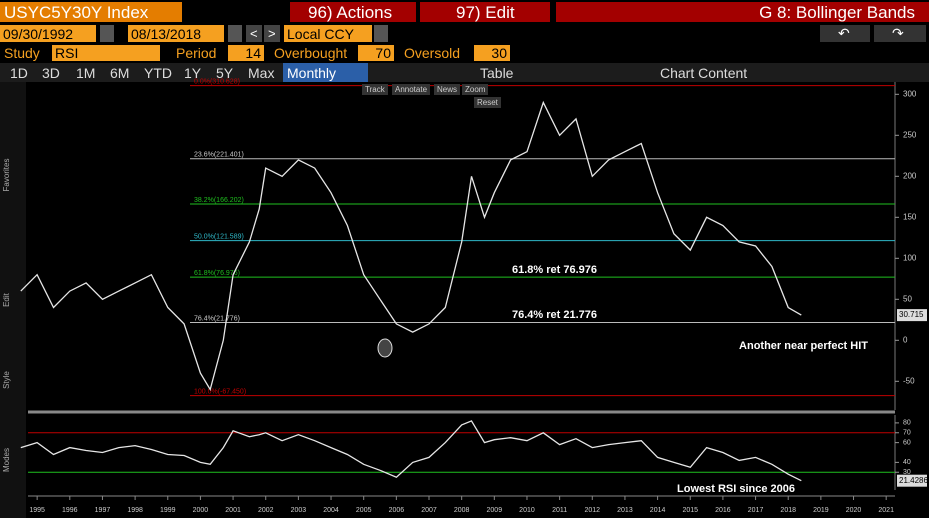 Image resolution: width=929 pixels, height=518 pixels. I want to click on annotation: 76.4% ret 21.776, so click(554, 315).